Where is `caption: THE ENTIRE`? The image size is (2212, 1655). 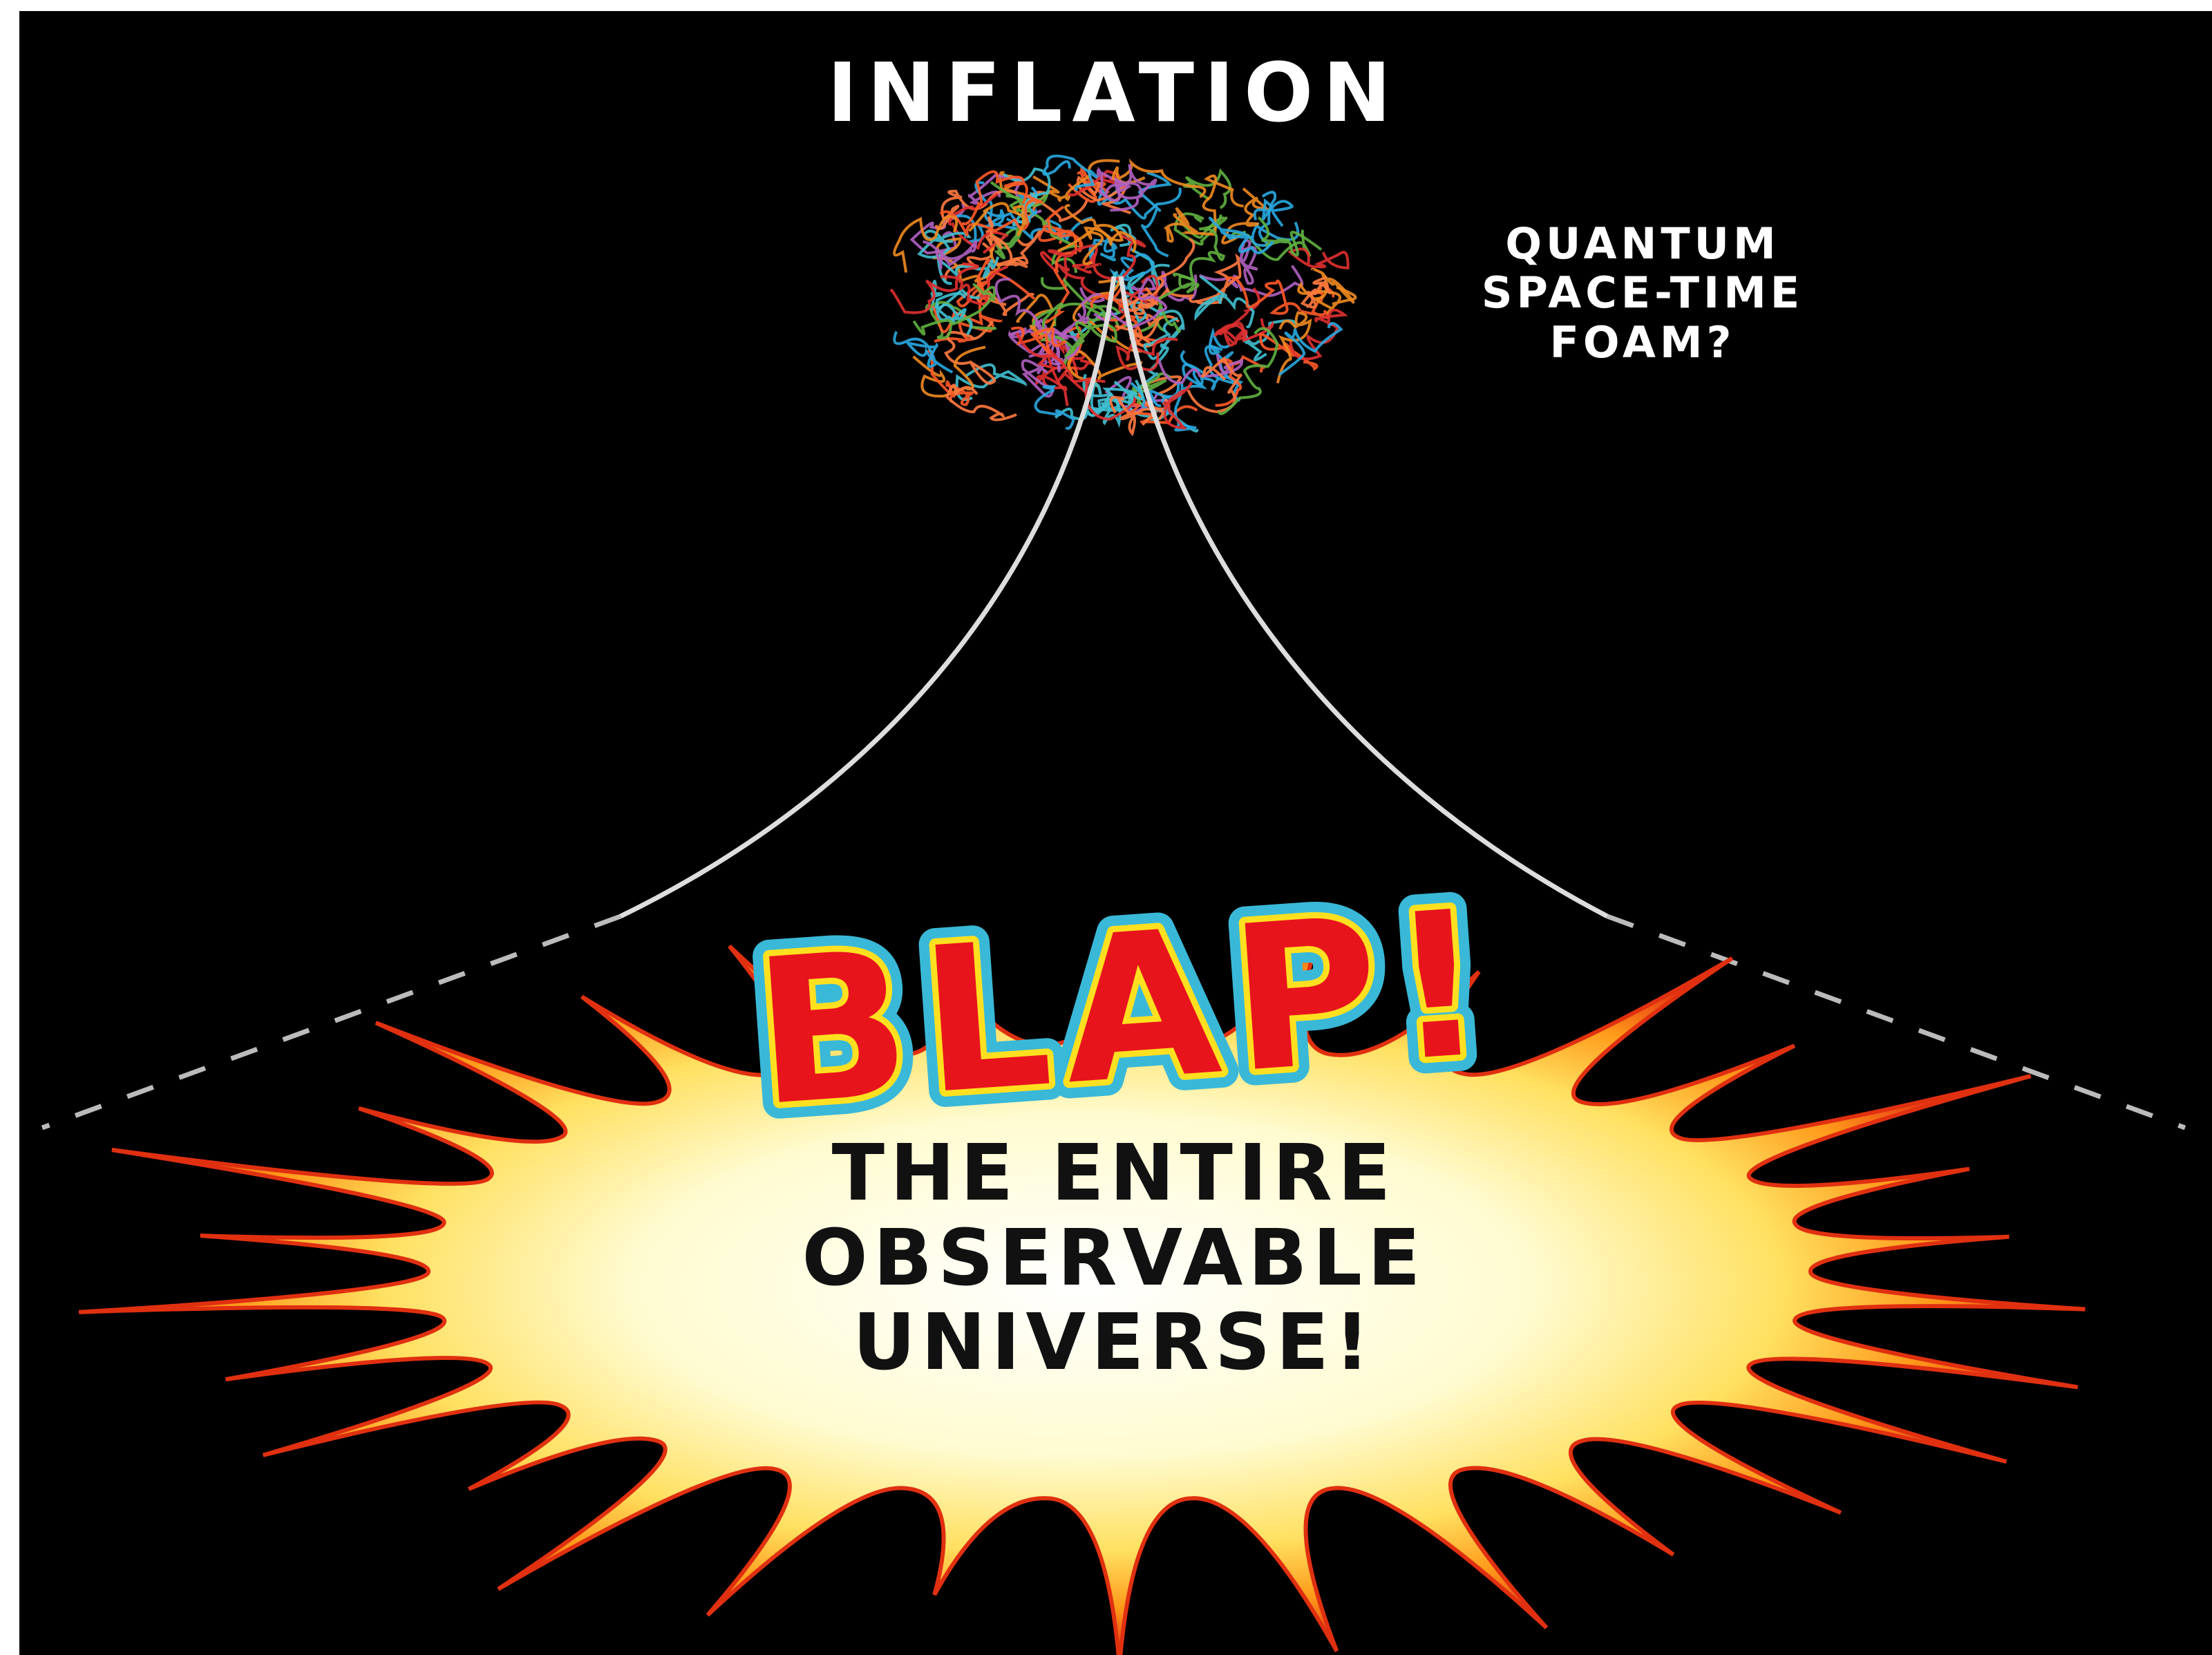
caption: THE ENTIRE is located at coordinates (1114, 1173).